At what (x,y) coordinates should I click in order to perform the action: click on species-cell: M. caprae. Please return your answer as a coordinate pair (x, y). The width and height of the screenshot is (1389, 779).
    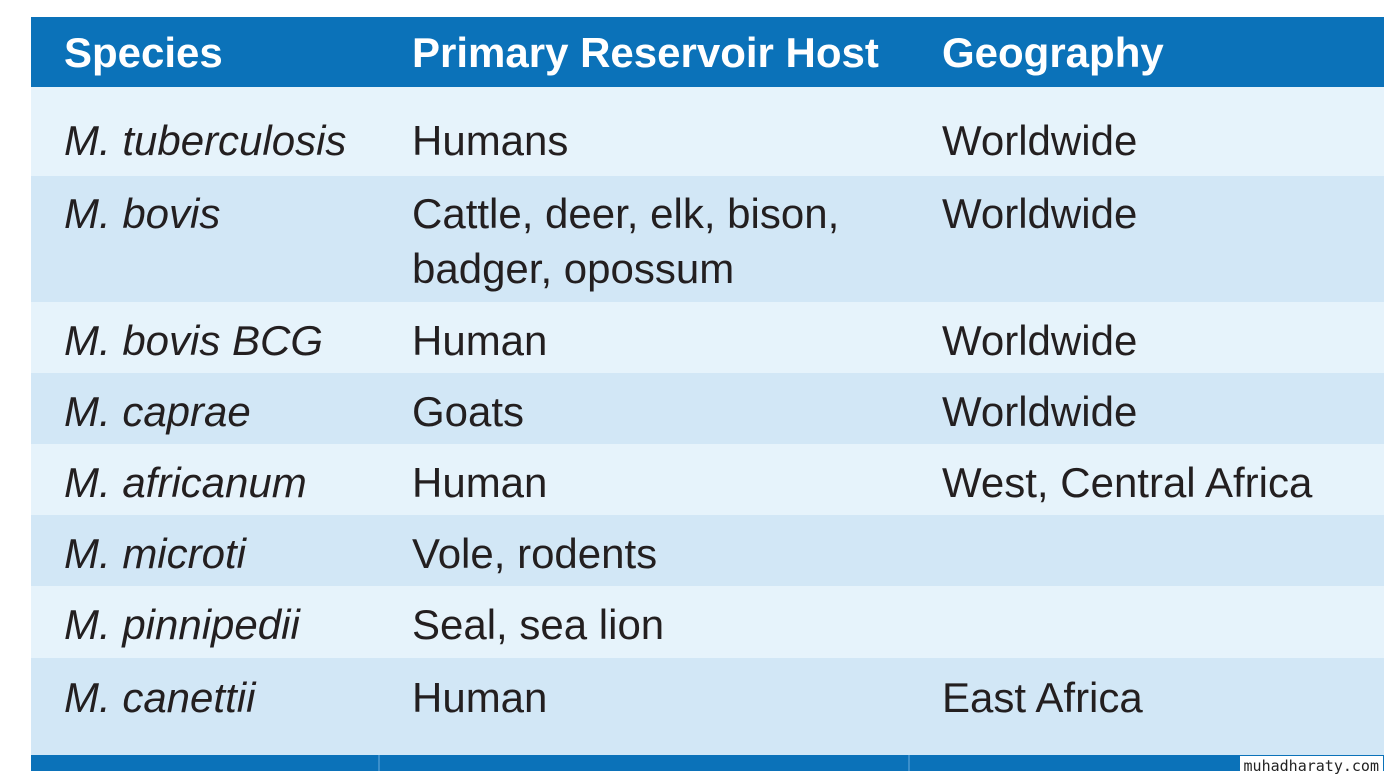
    Looking at the image, I should click on (157, 411).